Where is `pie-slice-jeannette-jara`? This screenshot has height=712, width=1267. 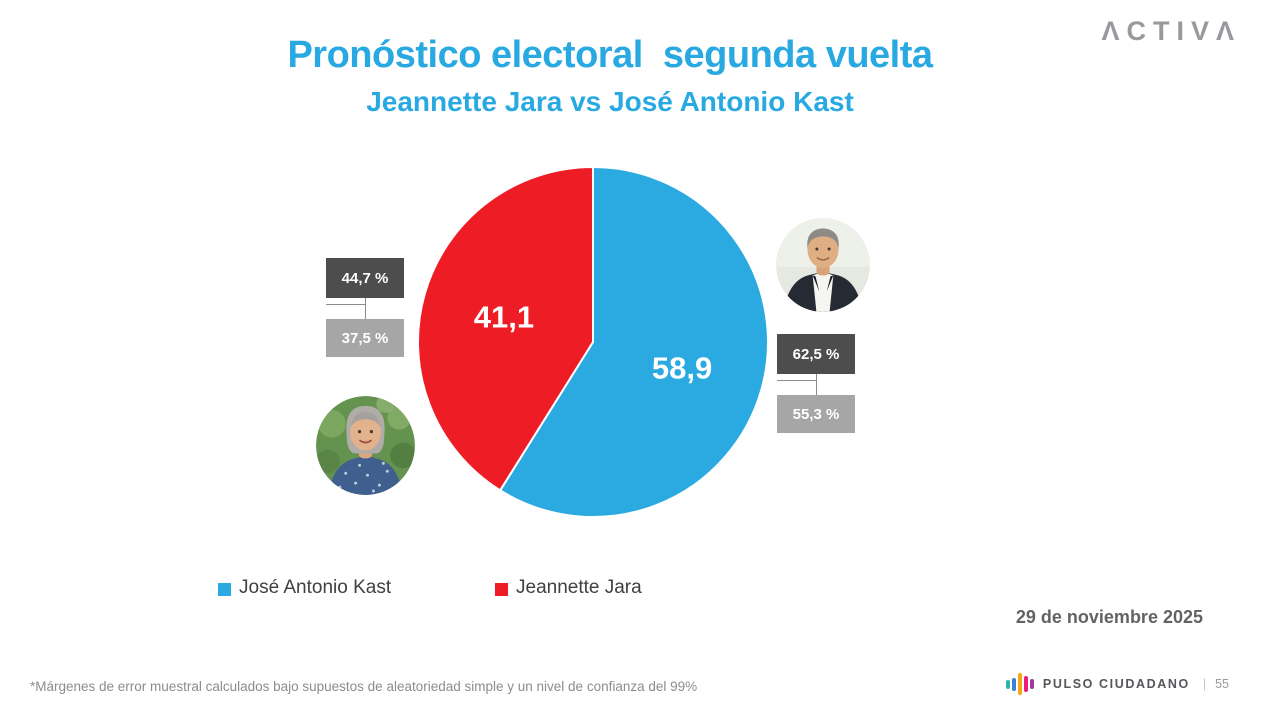 pie-slice-jeannette-jara is located at coordinates (505, 329).